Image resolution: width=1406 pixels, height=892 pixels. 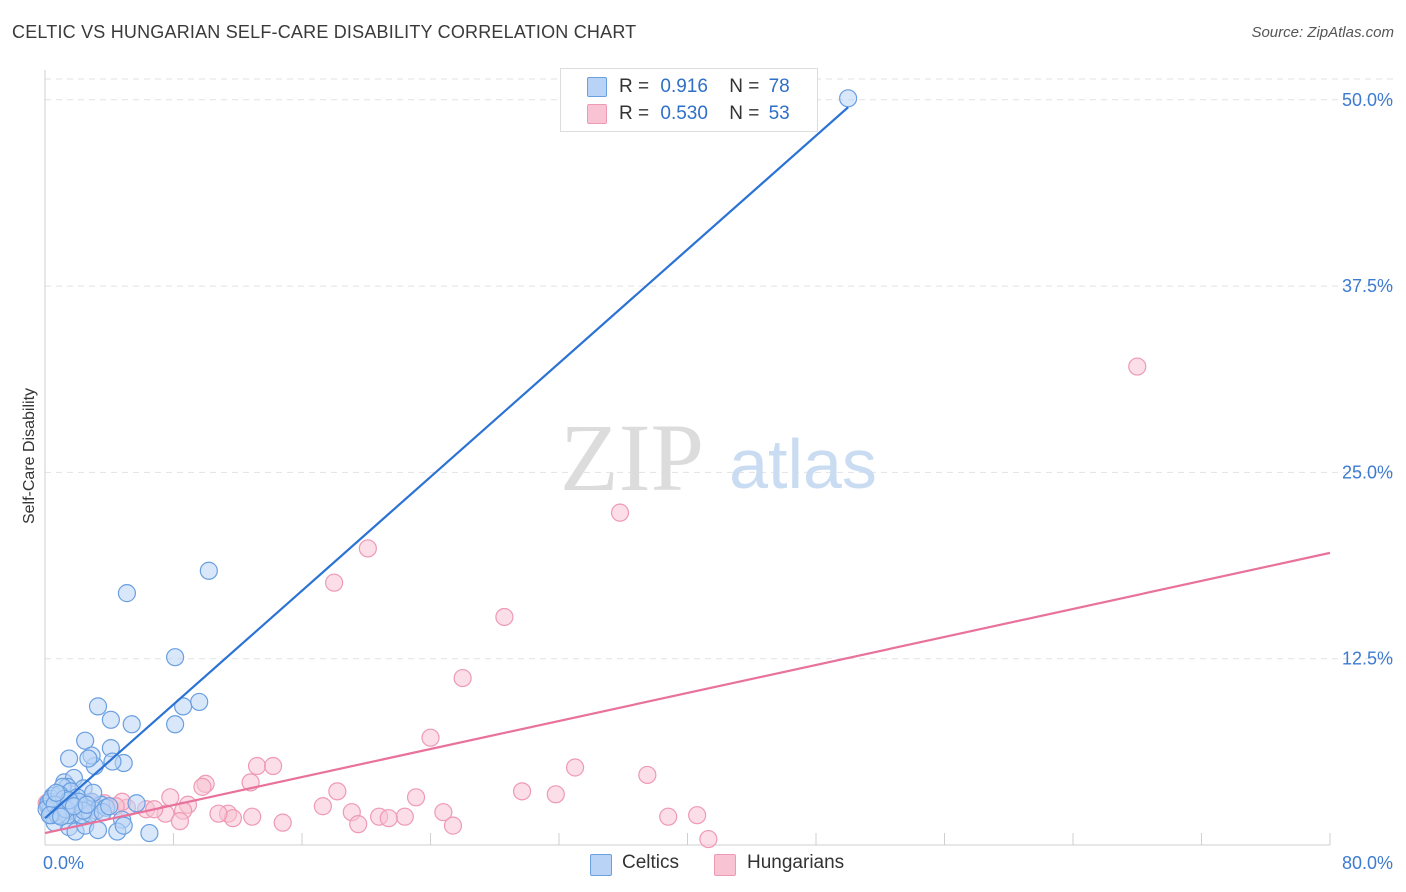 What do you see at coordinates (63, 863) in the screenshot?
I see `x-tick-label: 0.0%` at bounding box center [63, 863].